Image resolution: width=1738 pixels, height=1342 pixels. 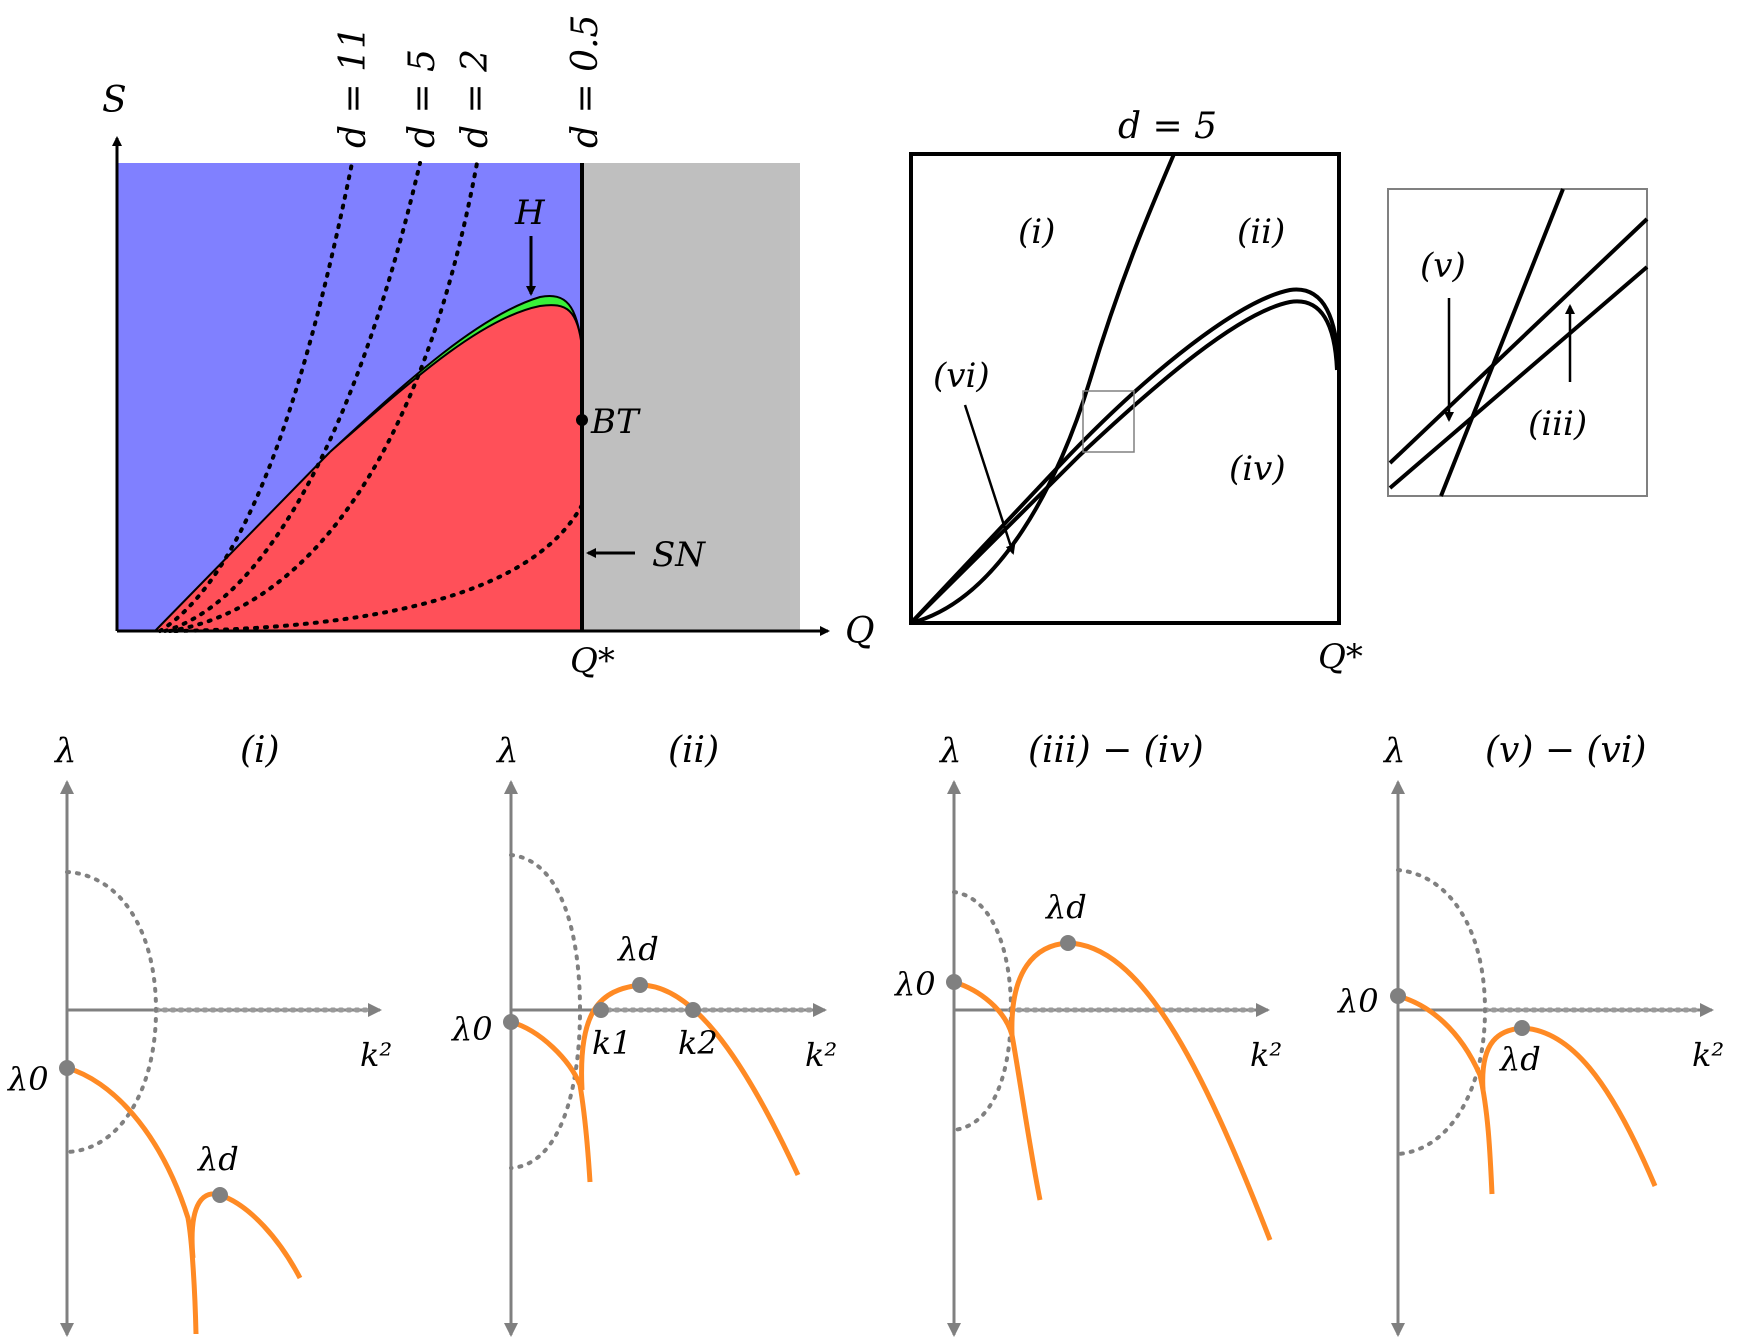 I want to click on d5-zoom-panel: d = 5 (i) (ii) (iv) (vi) Q*, so click(x=1136, y=391).